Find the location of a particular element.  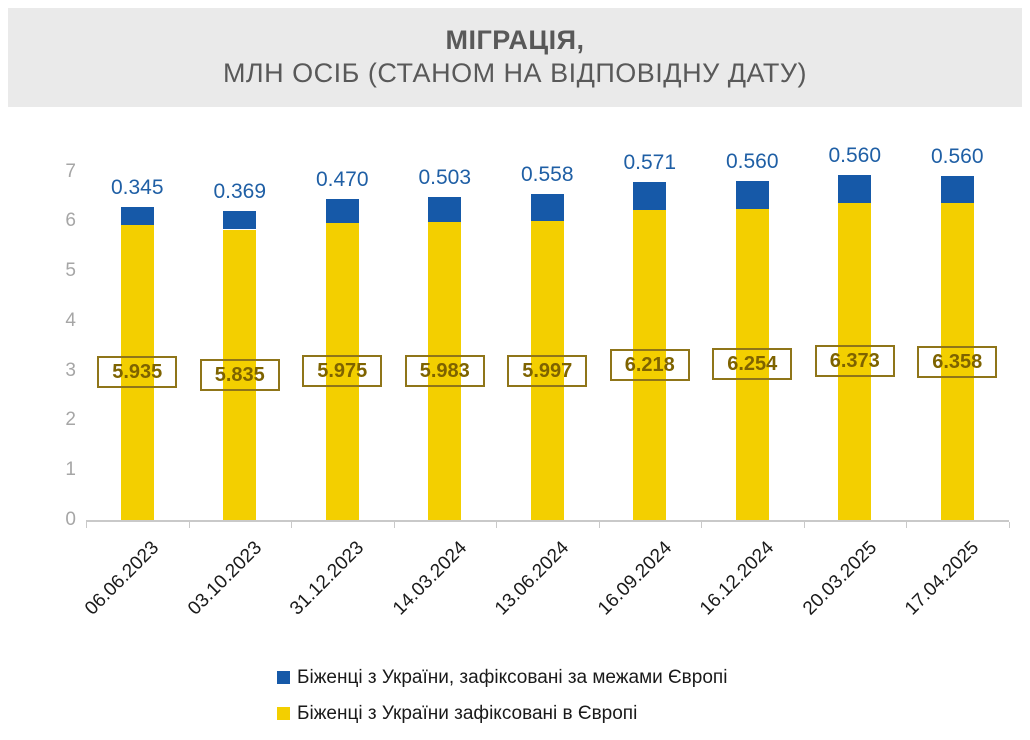

value-label-in-europe: 5.997 is located at coordinates (547, 370).